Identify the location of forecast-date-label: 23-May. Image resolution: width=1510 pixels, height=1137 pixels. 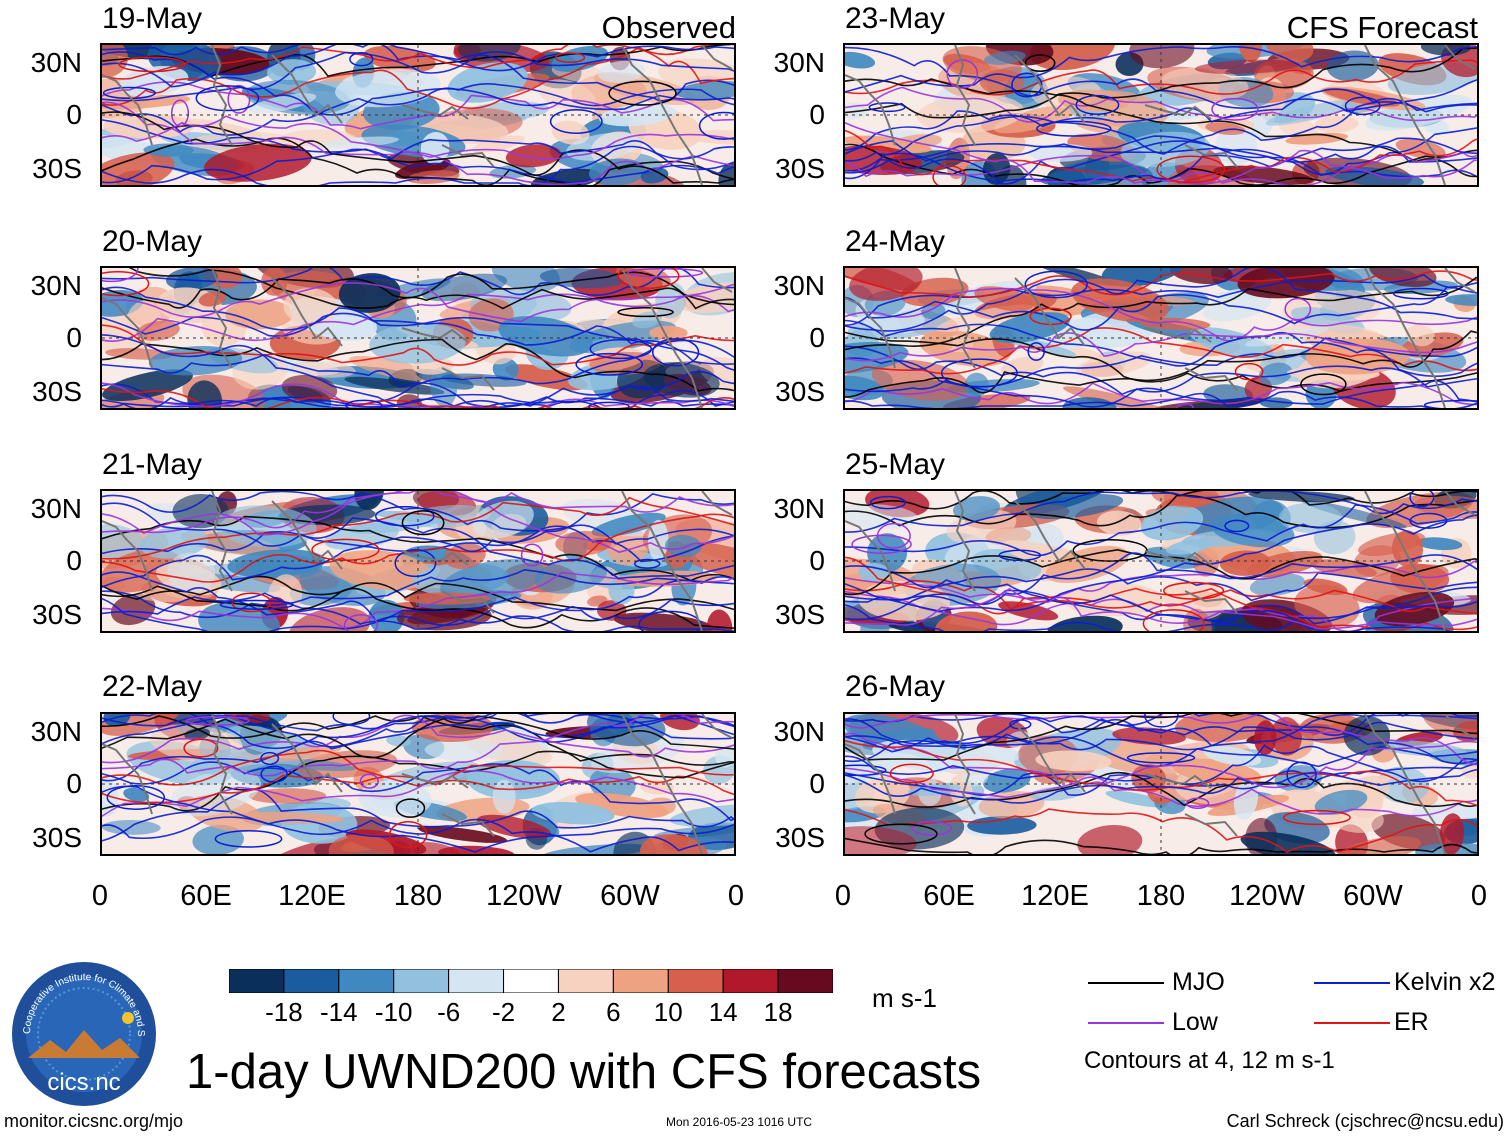
(895, 18).